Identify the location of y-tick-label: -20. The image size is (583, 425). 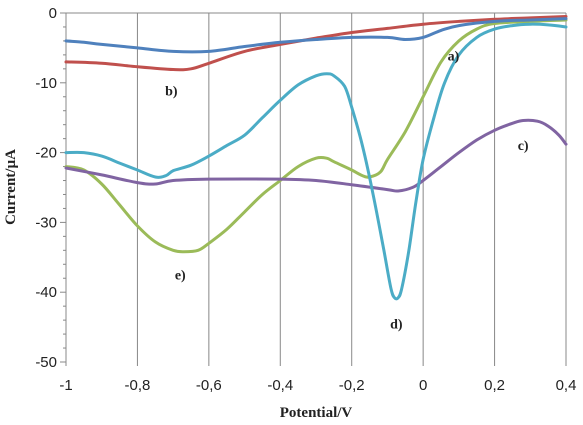
(46, 153).